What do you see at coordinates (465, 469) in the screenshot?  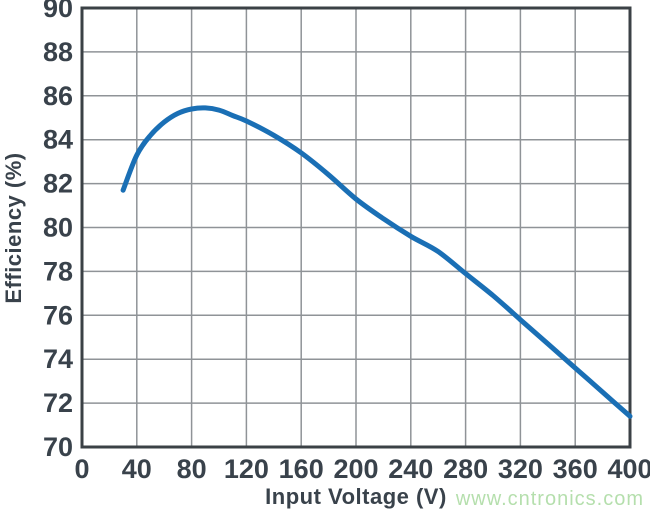 I see `x-tick-label: 280` at bounding box center [465, 469].